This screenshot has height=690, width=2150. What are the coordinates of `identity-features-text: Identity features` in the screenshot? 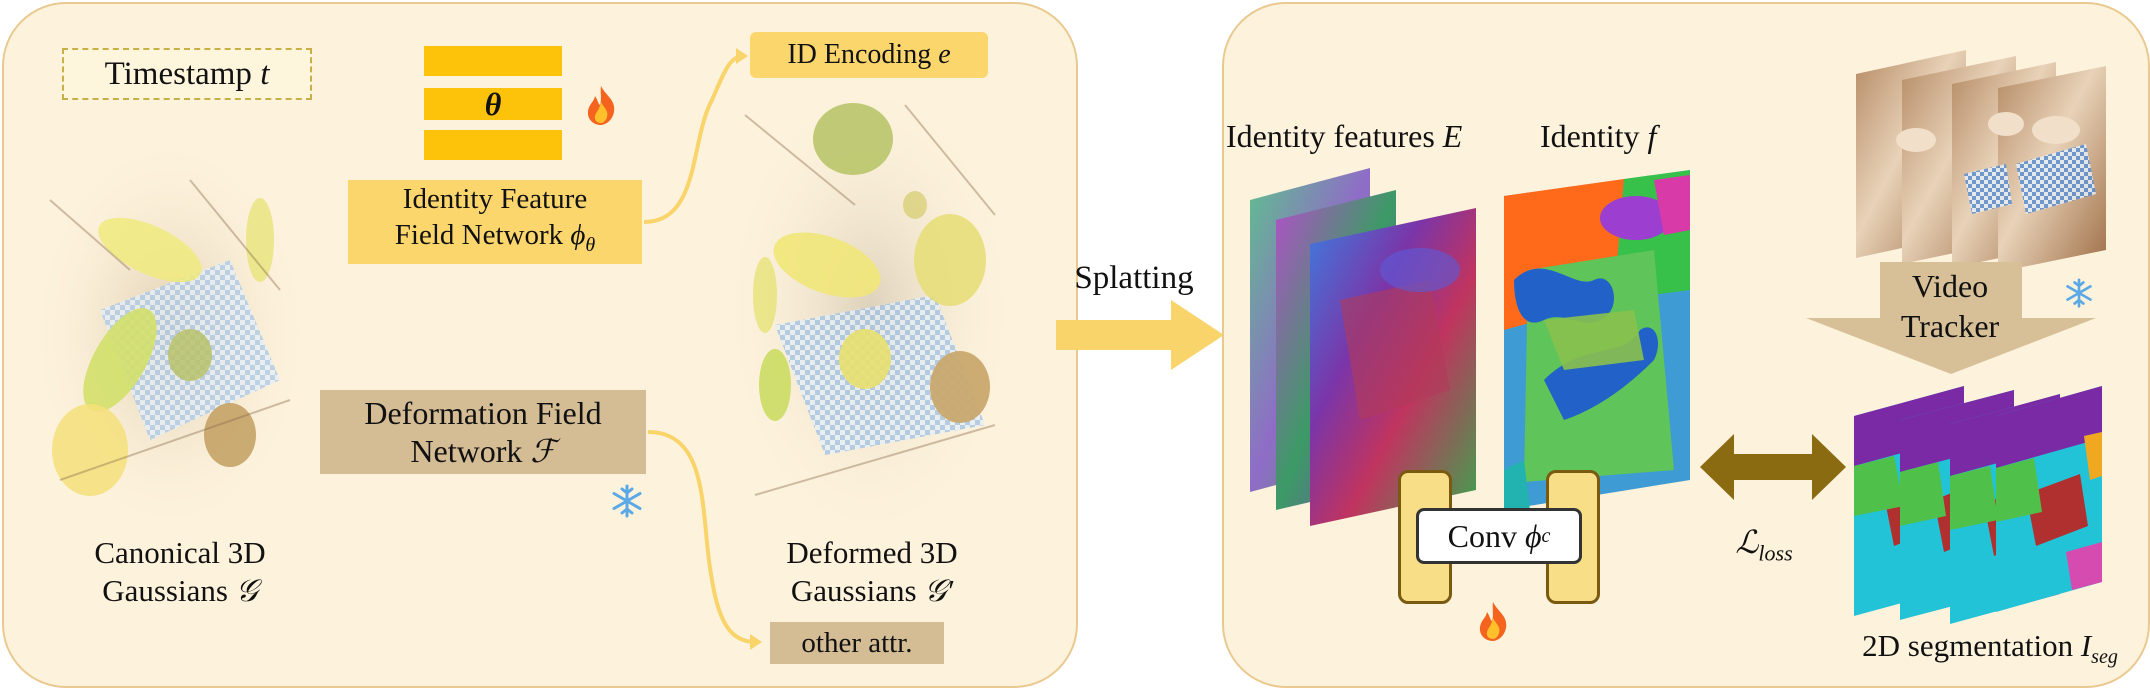 It's located at (1330, 136).